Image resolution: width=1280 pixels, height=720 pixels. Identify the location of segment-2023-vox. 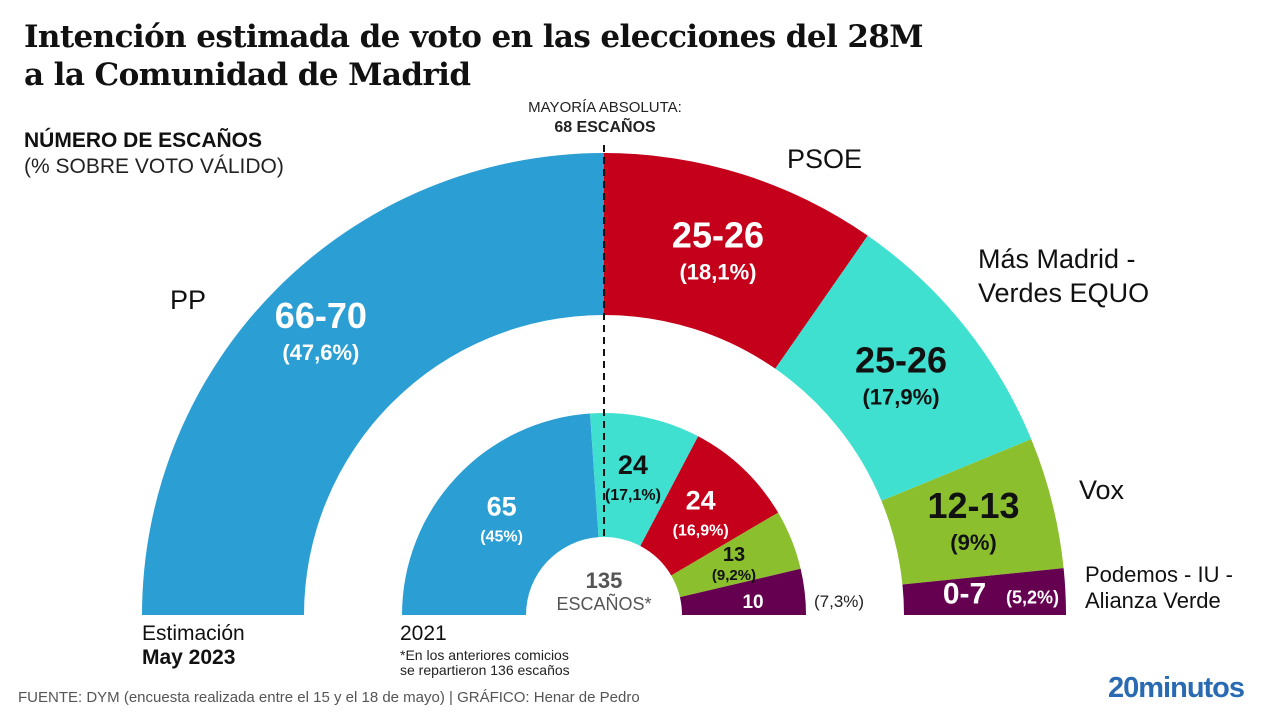
(972, 512).